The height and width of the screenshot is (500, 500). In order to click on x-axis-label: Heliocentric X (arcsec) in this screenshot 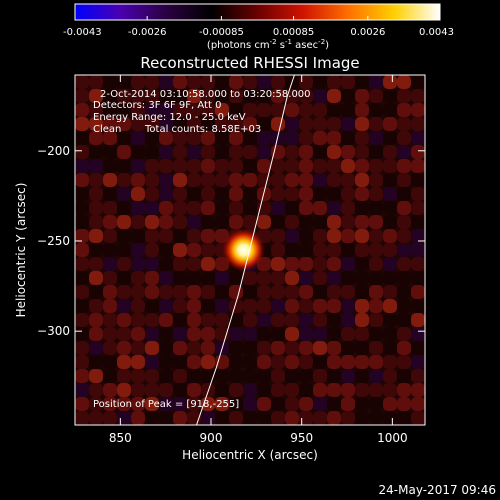, I will do `click(250, 455)`.